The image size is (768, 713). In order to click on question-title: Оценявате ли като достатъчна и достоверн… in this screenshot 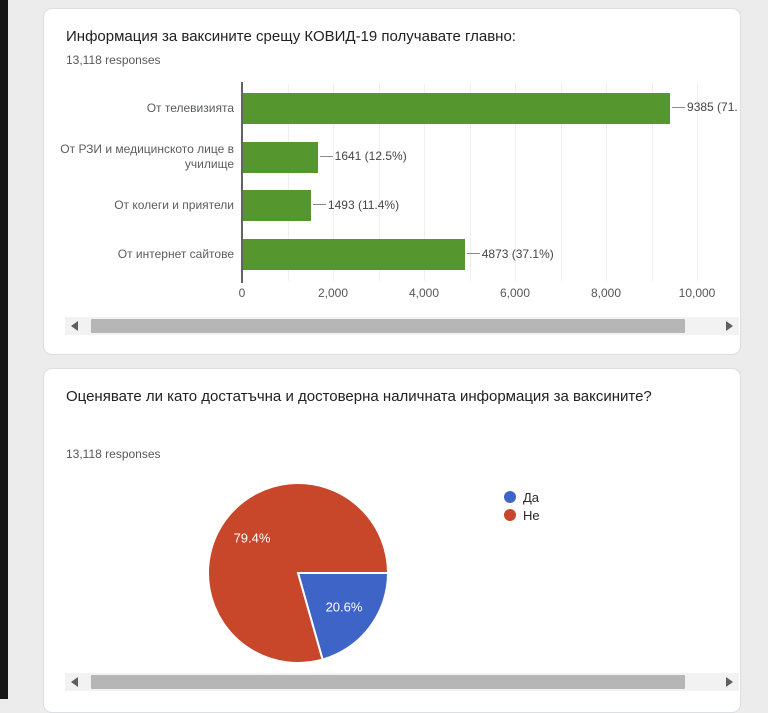, I will do `click(359, 396)`.